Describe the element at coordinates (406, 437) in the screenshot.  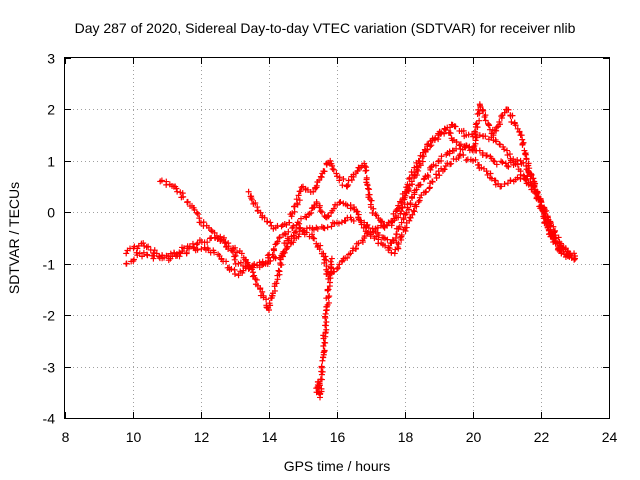
I see `x-tick-label: 18` at that location.